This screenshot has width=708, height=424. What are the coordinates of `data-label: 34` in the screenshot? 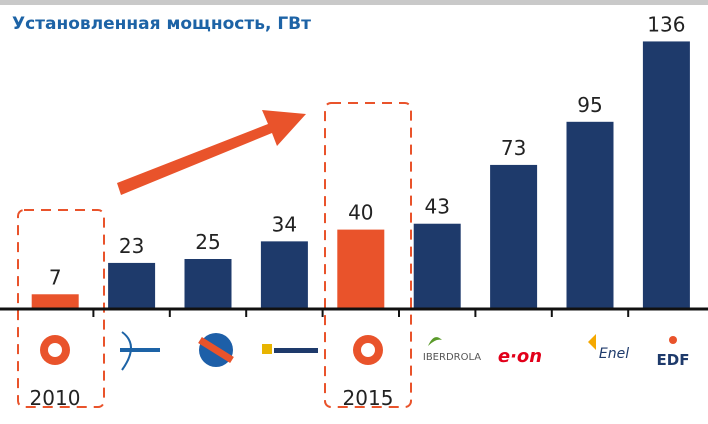 It's located at (284, 224).